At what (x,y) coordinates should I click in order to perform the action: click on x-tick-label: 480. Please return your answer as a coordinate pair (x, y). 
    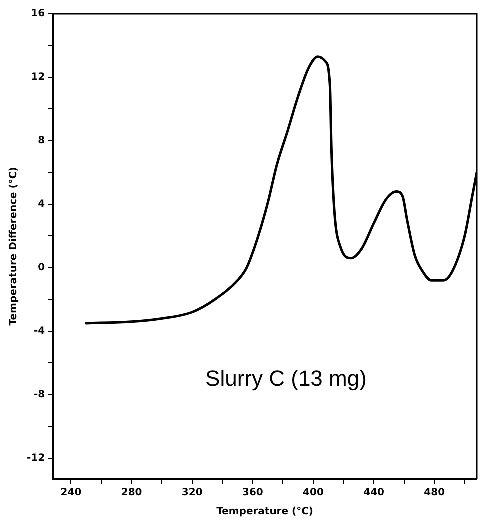
    Looking at the image, I should click on (435, 493).